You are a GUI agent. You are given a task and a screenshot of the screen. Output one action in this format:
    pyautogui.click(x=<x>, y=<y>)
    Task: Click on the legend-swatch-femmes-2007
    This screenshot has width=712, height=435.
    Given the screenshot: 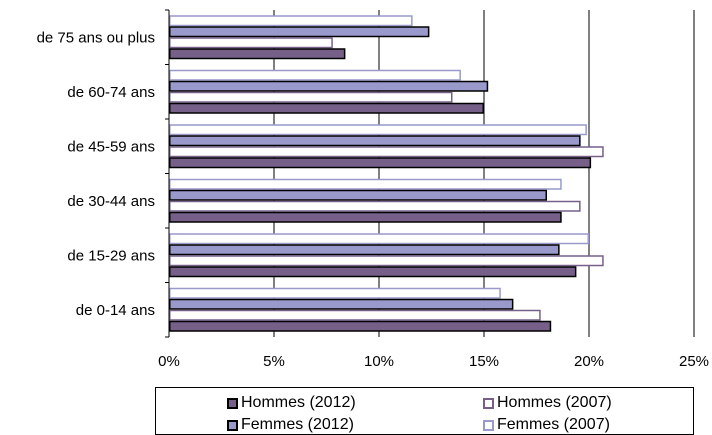 What is the action you would take?
    pyautogui.click(x=488, y=425)
    